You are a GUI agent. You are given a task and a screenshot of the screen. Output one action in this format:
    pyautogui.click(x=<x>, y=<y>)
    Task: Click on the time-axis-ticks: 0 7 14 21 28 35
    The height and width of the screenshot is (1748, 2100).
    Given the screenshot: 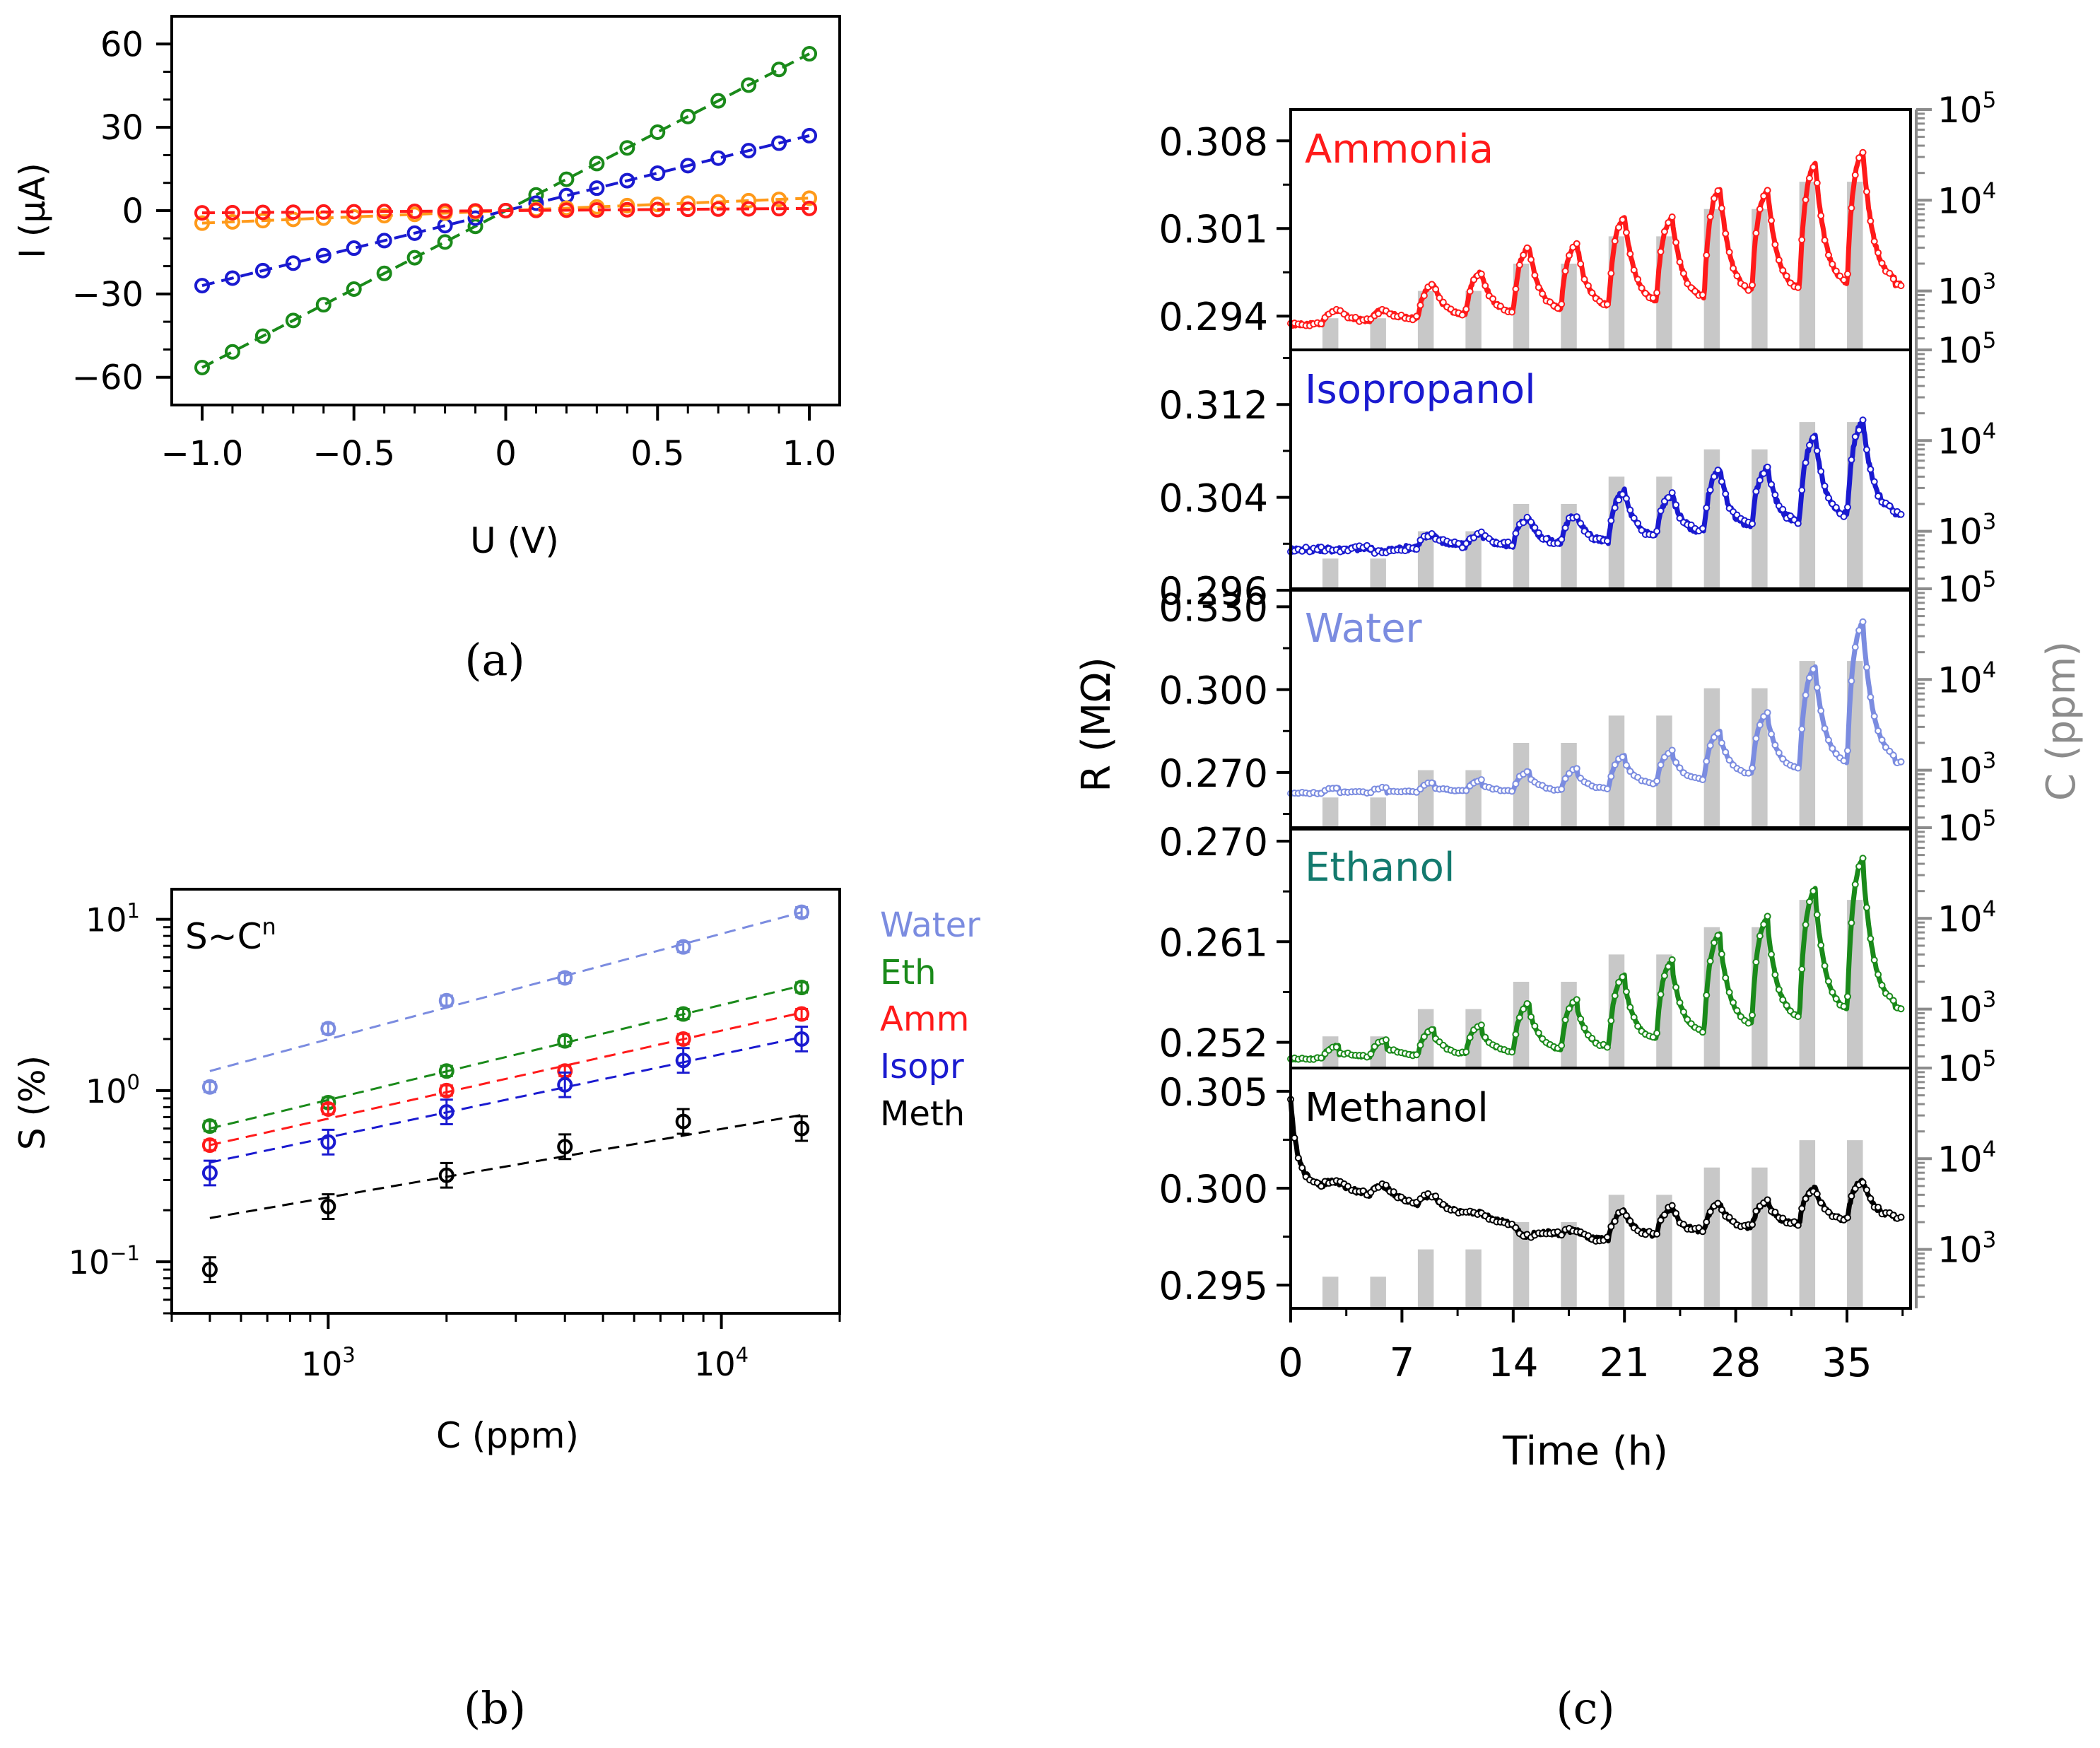 What is the action you would take?
    pyautogui.click(x=1591, y=1347)
    